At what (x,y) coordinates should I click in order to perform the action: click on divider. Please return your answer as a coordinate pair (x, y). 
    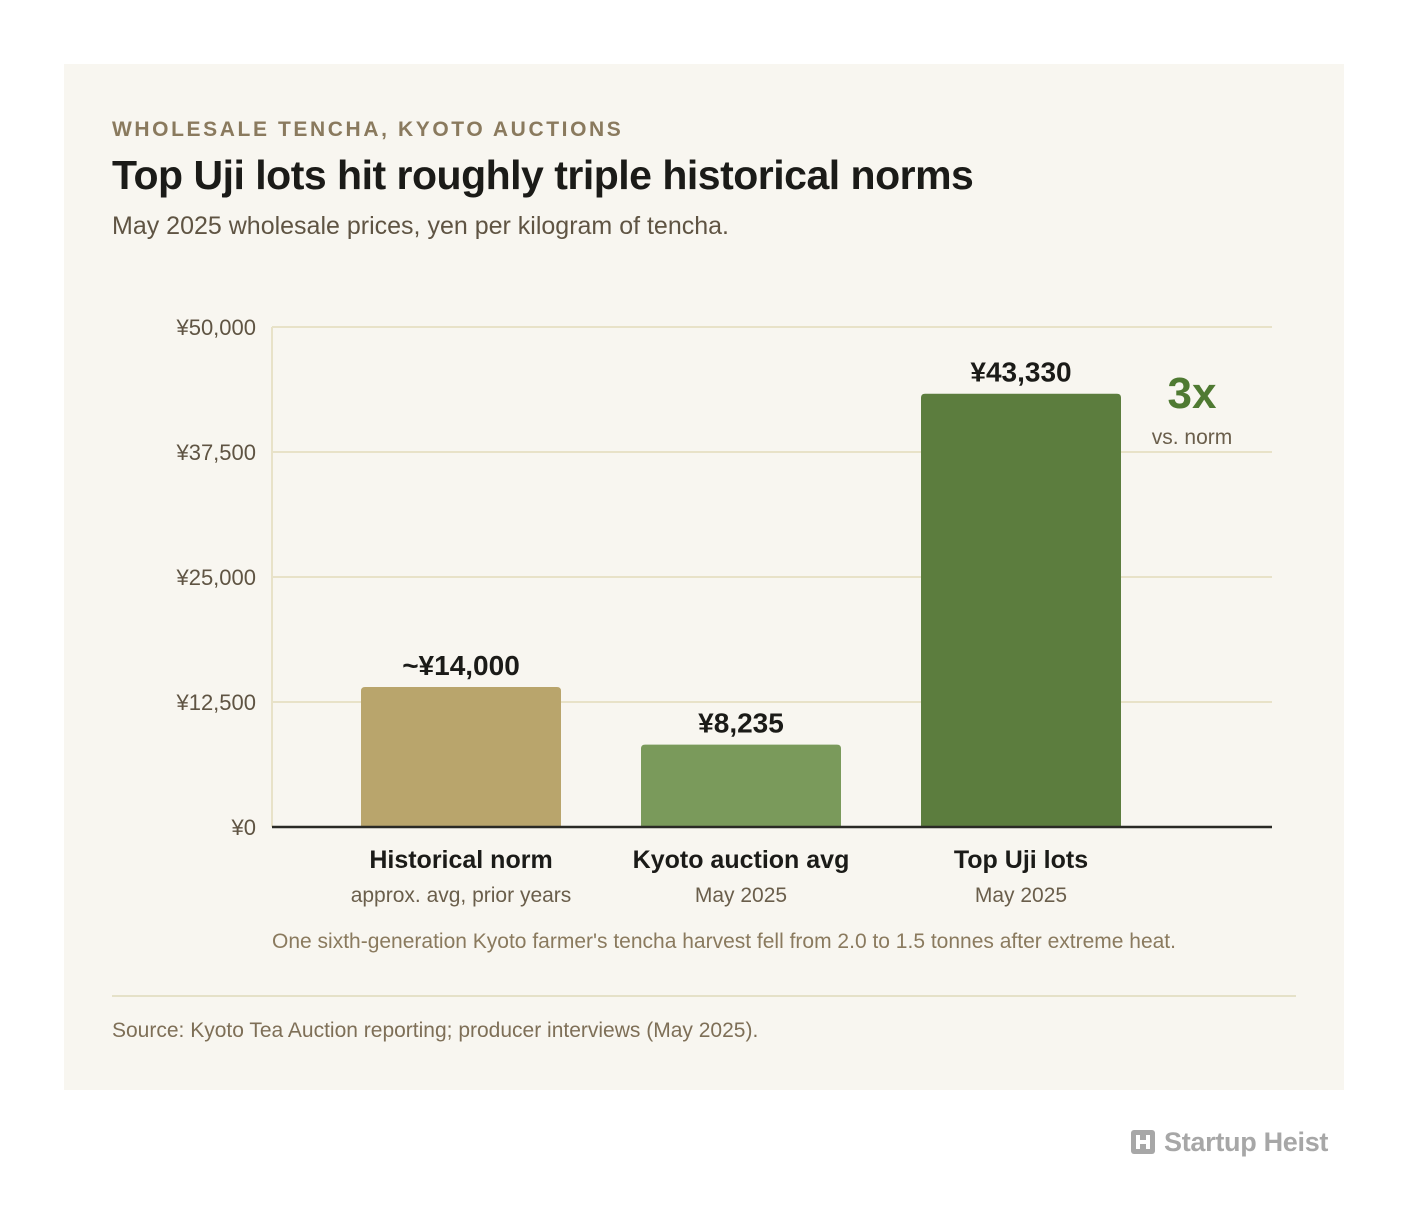
    Looking at the image, I should click on (704, 996).